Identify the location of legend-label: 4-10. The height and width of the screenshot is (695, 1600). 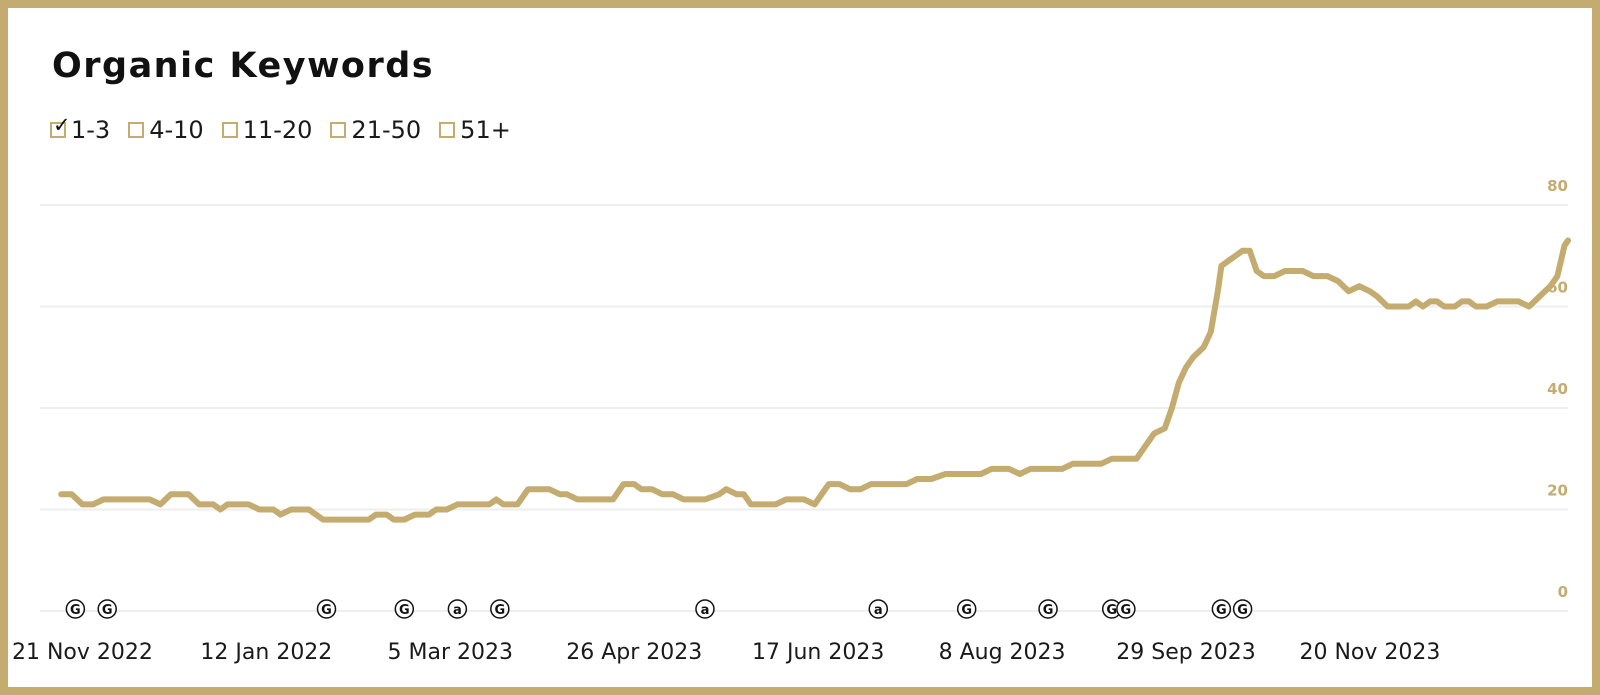
(176, 130).